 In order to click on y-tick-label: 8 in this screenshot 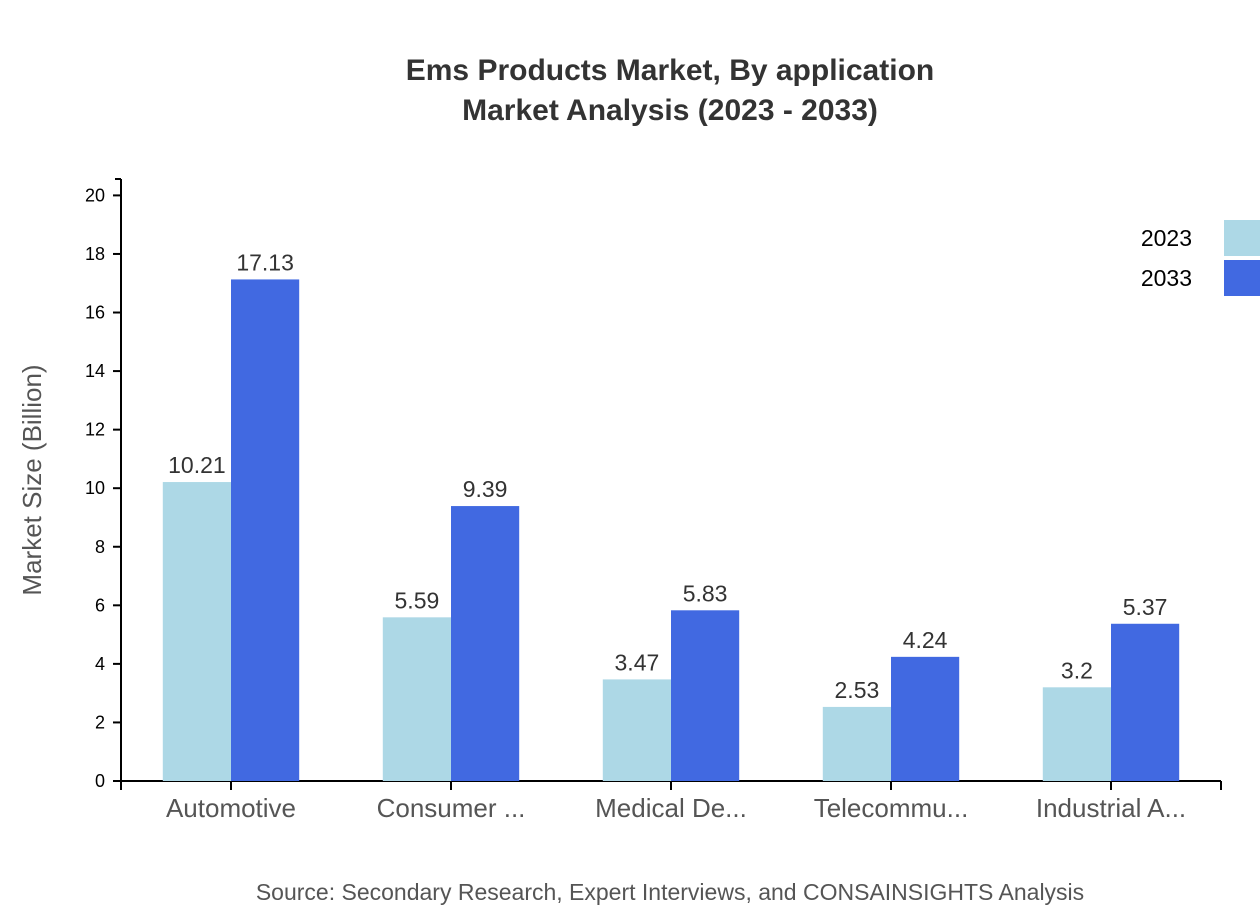, I will do `click(100, 547)`.